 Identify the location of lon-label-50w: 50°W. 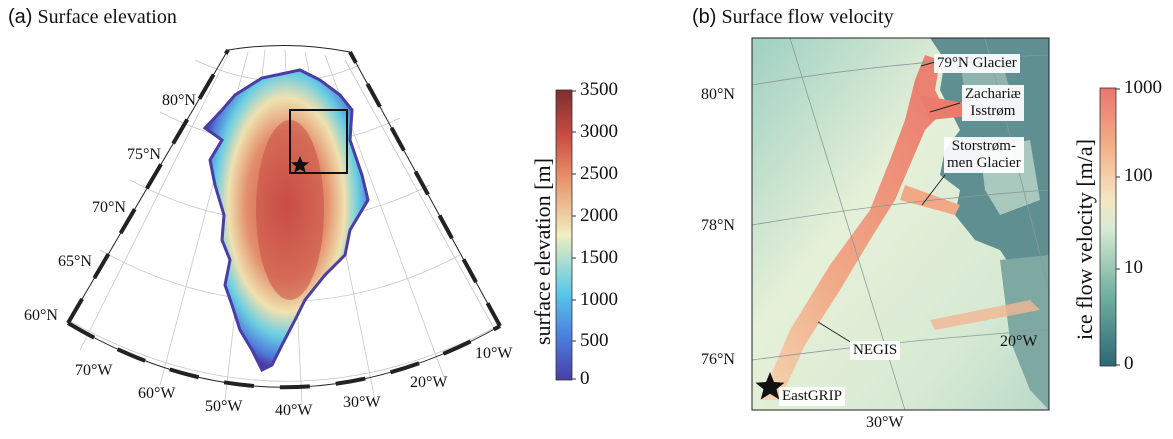
(224, 406).